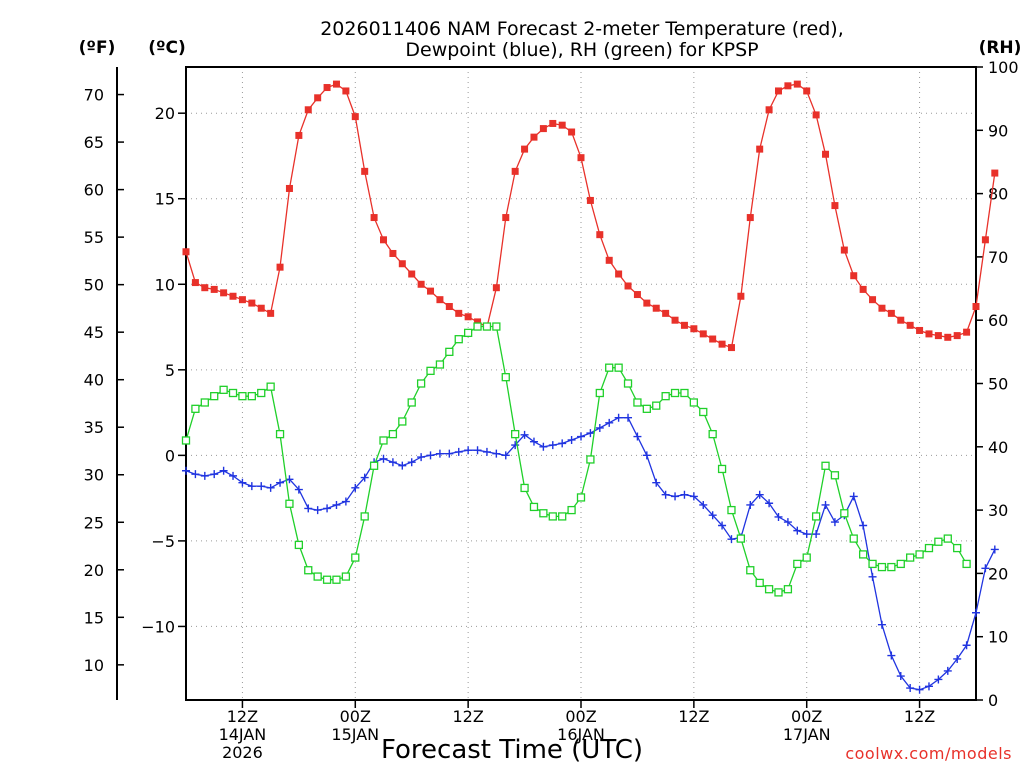 The image size is (1024, 768). Describe the element at coordinates (998, 257) in the screenshot. I see `rh-tick-label: 70` at that location.